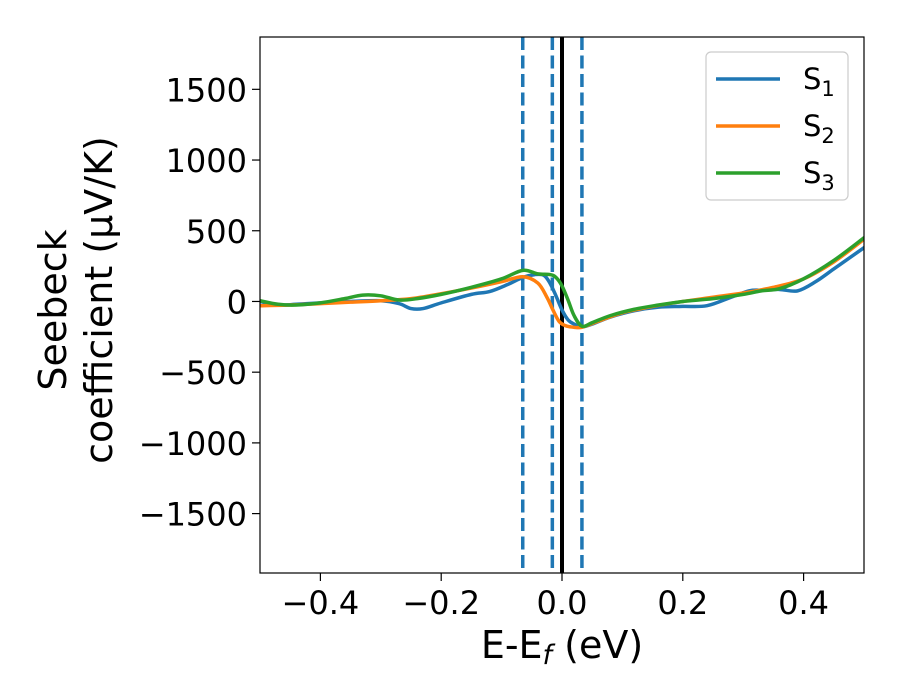 This screenshot has height=700, width=900. What do you see at coordinates (682, 603) in the screenshot?
I see `x-tick-label: 0.2` at bounding box center [682, 603].